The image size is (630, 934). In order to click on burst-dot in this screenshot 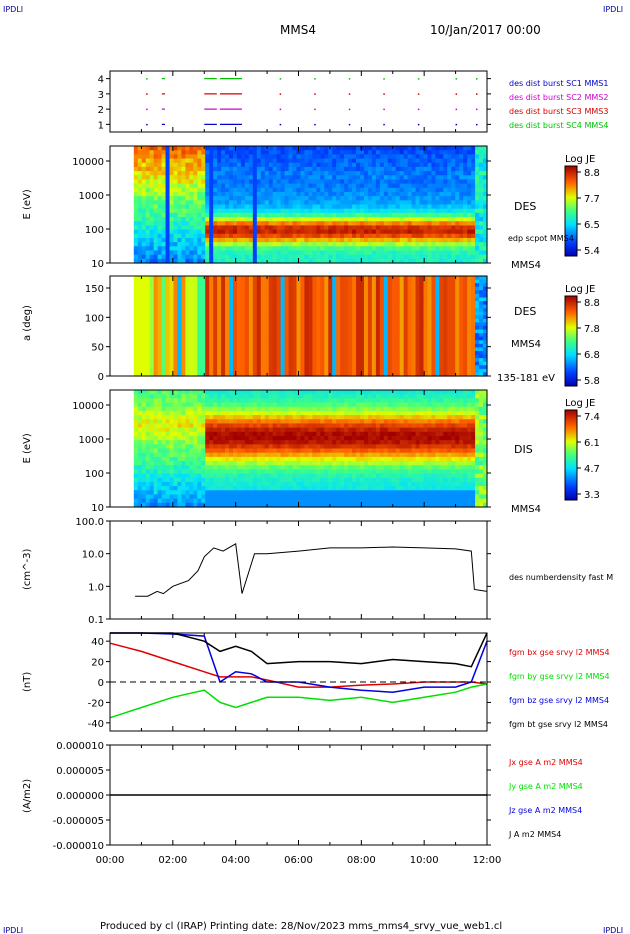, I will do `click(418, 124)`.